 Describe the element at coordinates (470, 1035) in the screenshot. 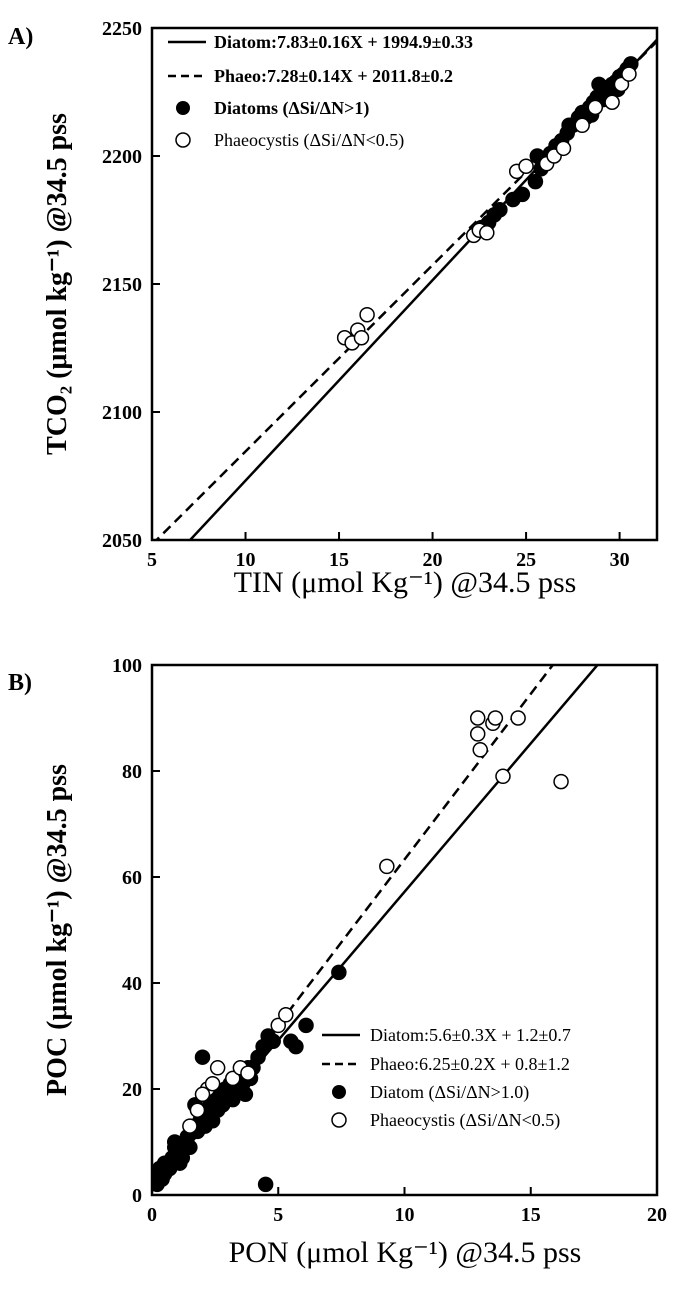

I see `legend-b-diatom-fit: Diatom:5.6±0.3X + 1.2±0.7` at that location.